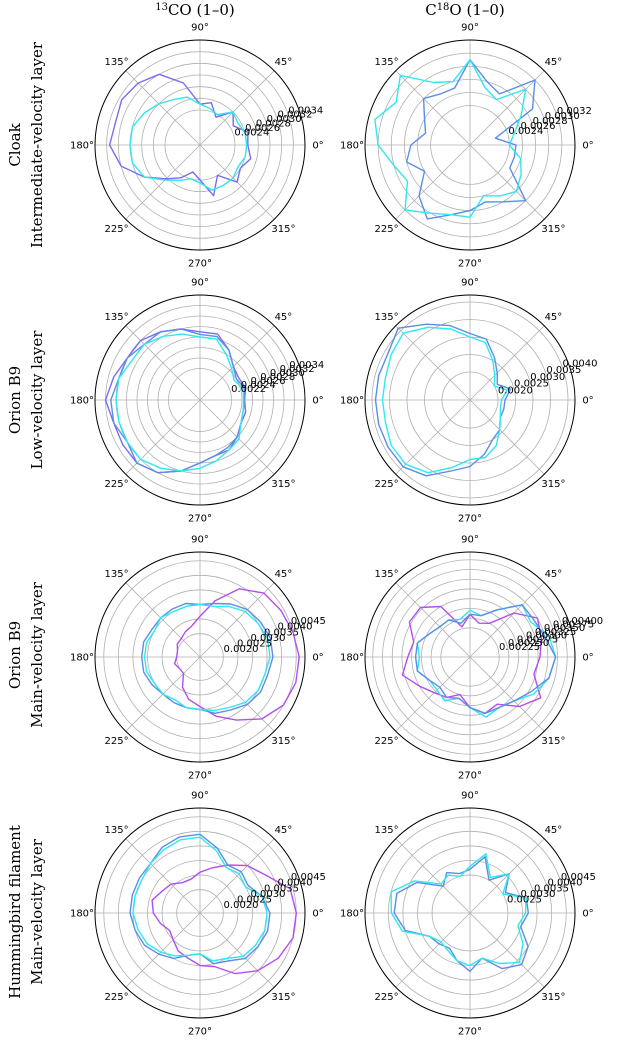 The height and width of the screenshot is (1043, 623). What do you see at coordinates (538, 126) in the screenshot?
I see `radial-tick-label: 0.0026` at bounding box center [538, 126].